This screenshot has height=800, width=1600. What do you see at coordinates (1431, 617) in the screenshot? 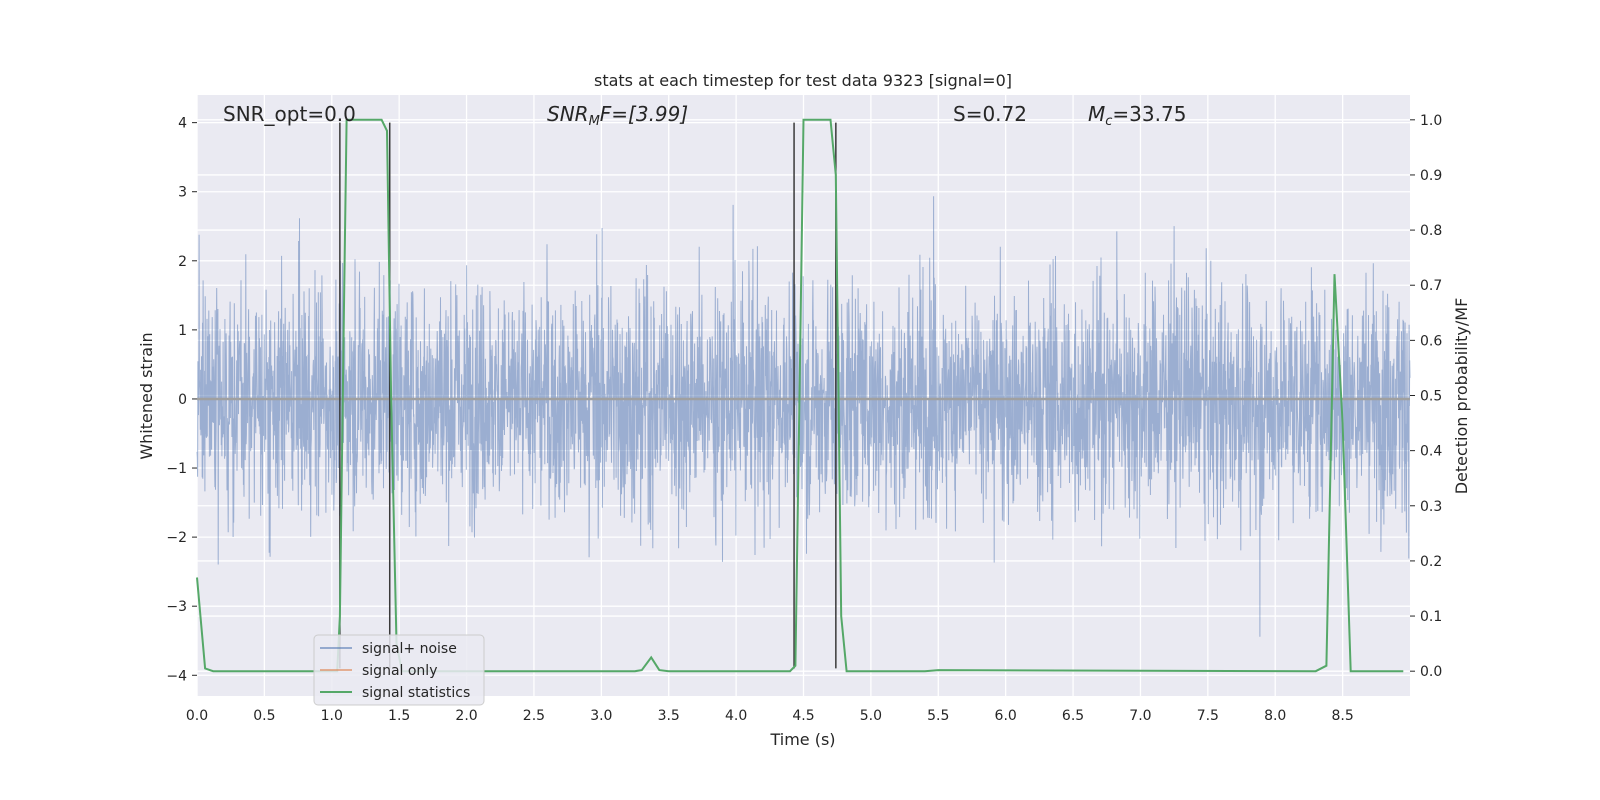
I see `right-y-tick-label: 0.1` at bounding box center [1431, 617].